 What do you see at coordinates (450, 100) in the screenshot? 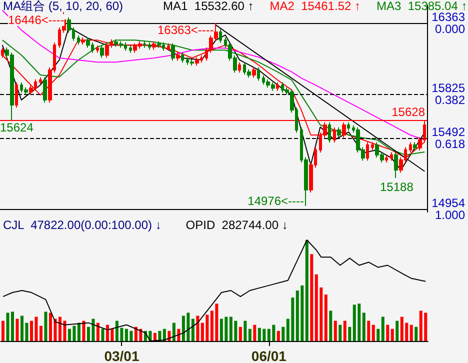
I see `y2-tick-label: 0.382` at bounding box center [450, 100].